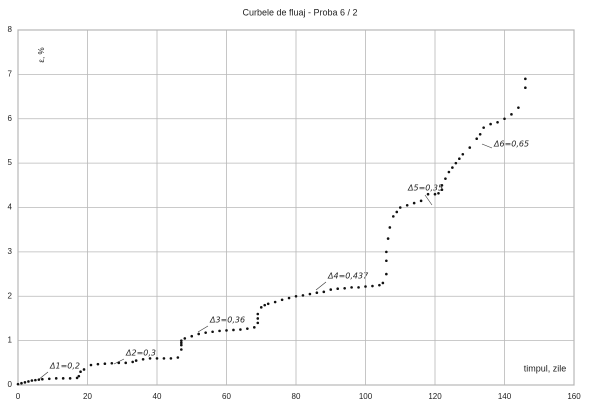 The width and height of the screenshot is (596, 405). I want to click on x-tick-label: 120, so click(435, 396).